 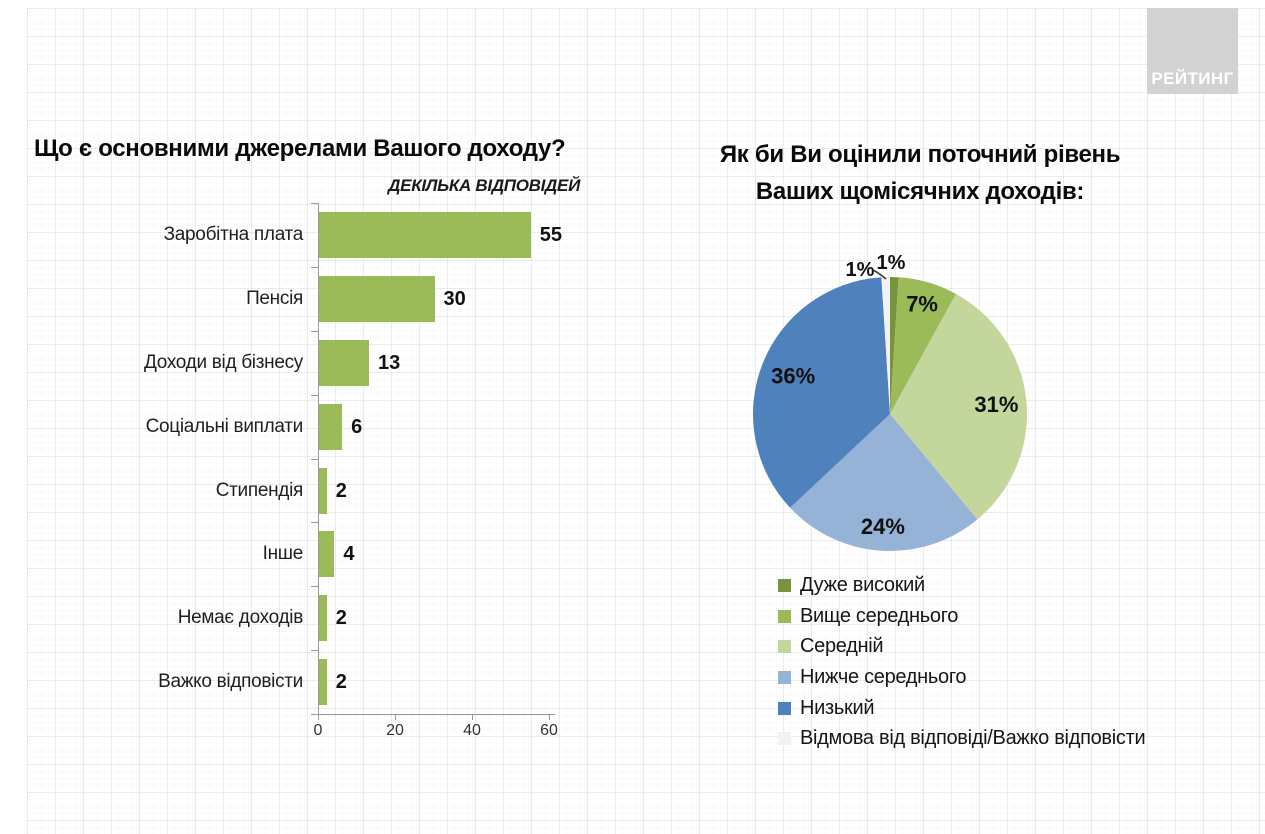 I want to click on legend-label: Вище середнього, so click(x=879, y=615).